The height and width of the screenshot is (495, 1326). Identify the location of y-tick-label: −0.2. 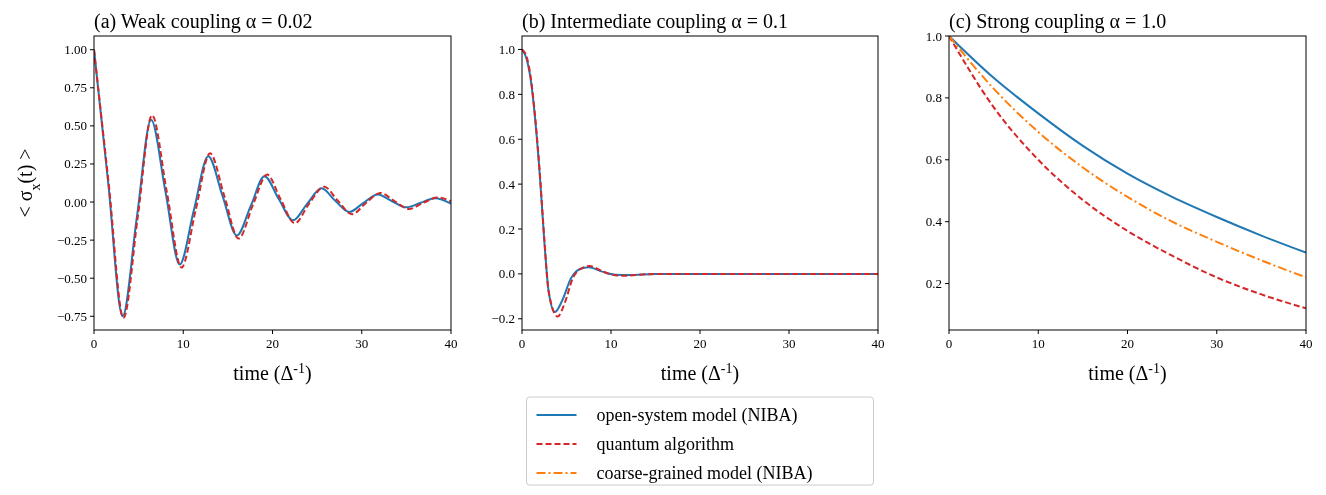
(503, 319).